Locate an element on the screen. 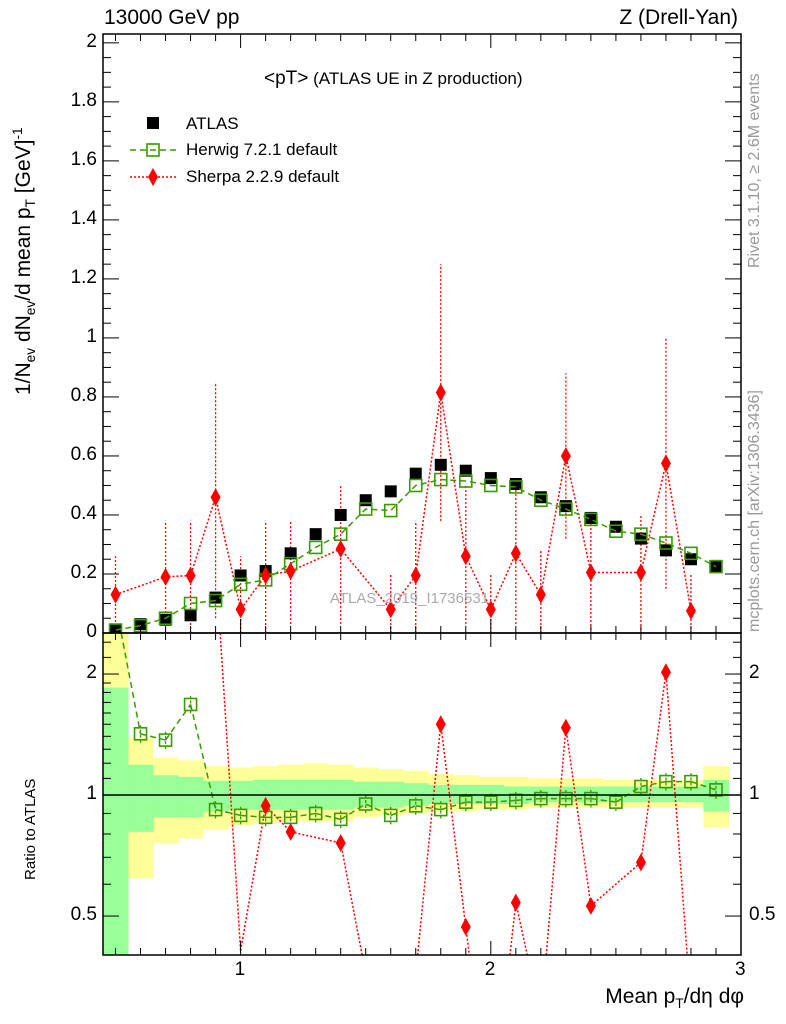  ylabel-part: 1/N is located at coordinates (23, 378).